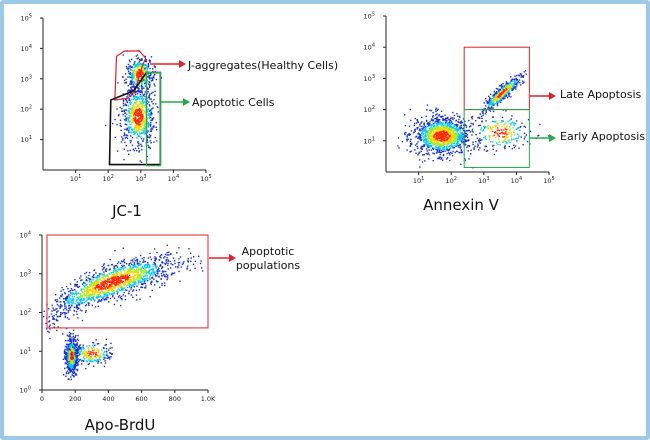 This screenshot has height=440, width=650. I want to click on x-tick-exponent: 5, so click(210, 177).